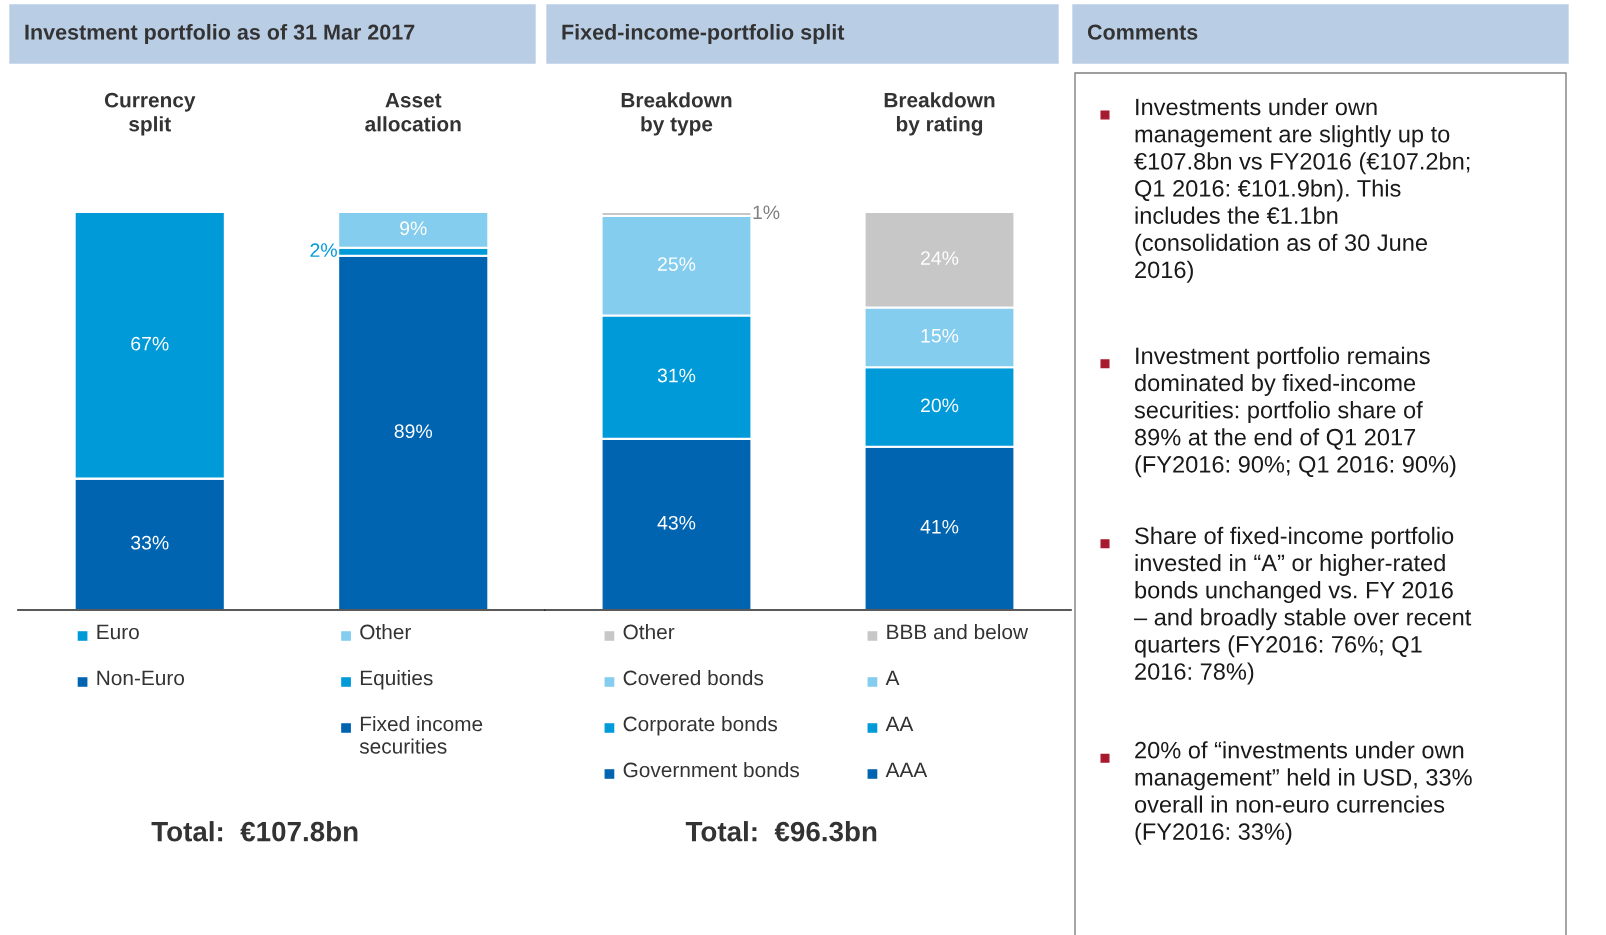 Image resolution: width=1606 pixels, height=935 pixels. I want to click on x-tick-label: Asset allocation, so click(413, 112).